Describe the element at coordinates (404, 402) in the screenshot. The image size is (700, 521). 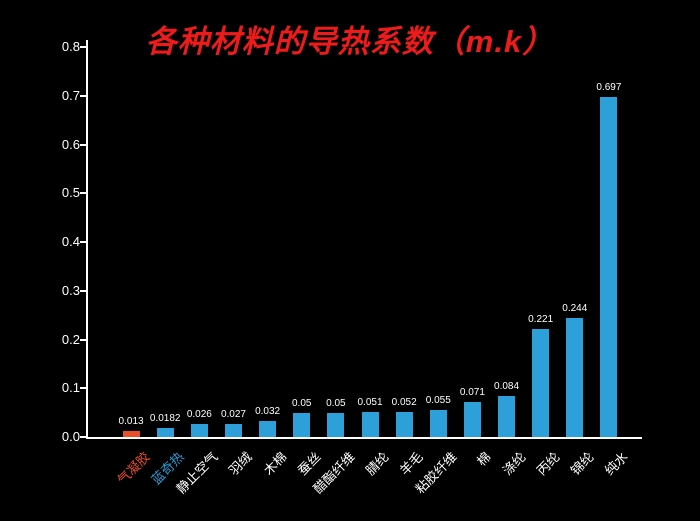
I see `bar-value-label: 0.052` at that location.